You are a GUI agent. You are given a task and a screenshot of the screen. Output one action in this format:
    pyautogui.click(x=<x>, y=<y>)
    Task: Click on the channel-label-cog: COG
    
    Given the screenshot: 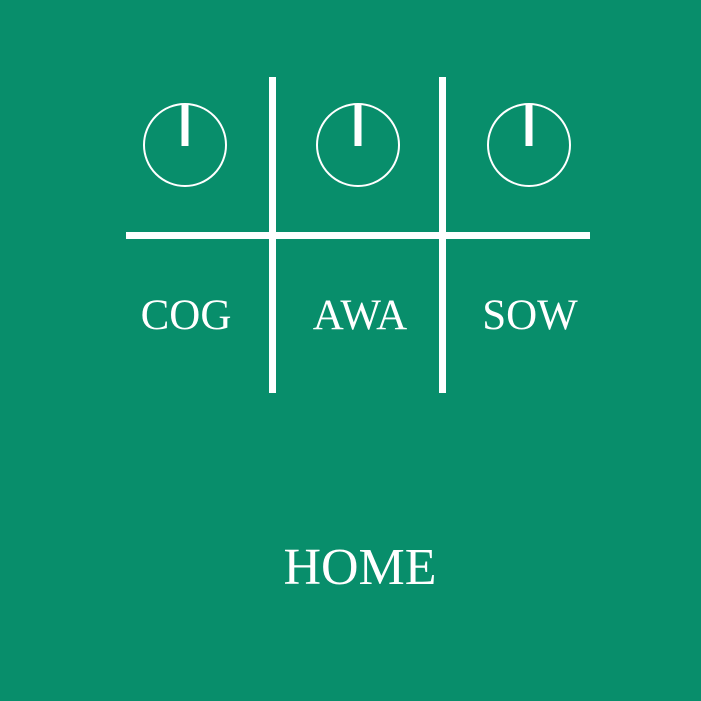 What is the action you would take?
    pyautogui.click(x=186, y=315)
    